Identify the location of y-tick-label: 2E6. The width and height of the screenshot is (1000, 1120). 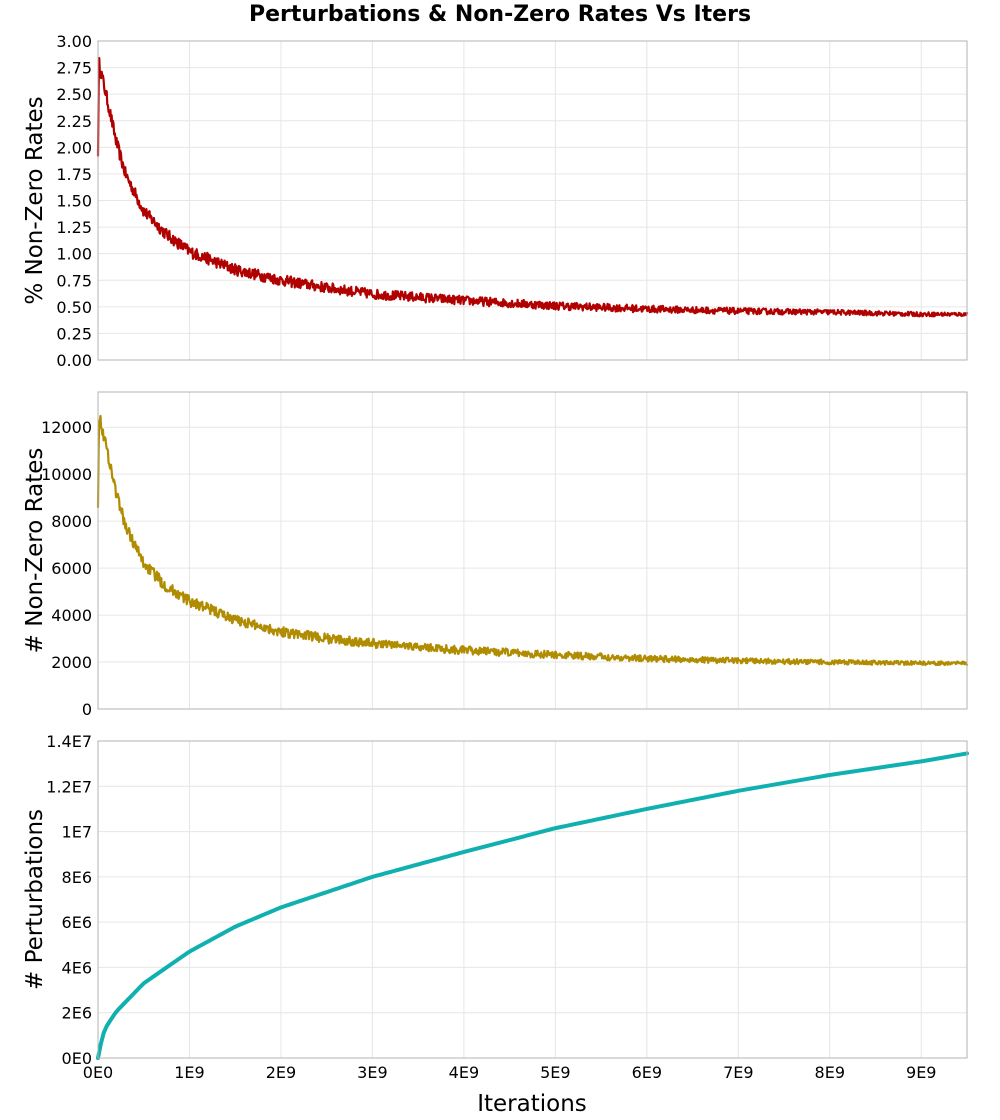
(77, 1013).